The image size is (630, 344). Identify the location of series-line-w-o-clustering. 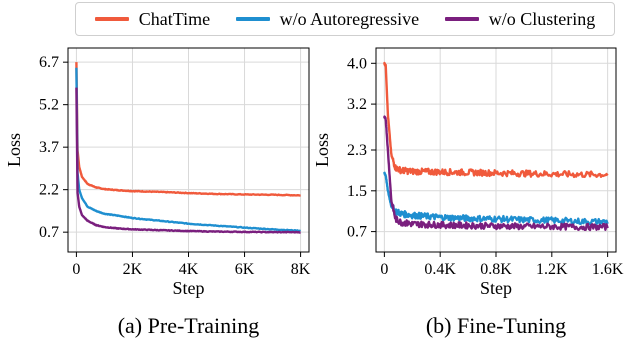
(496, 173).